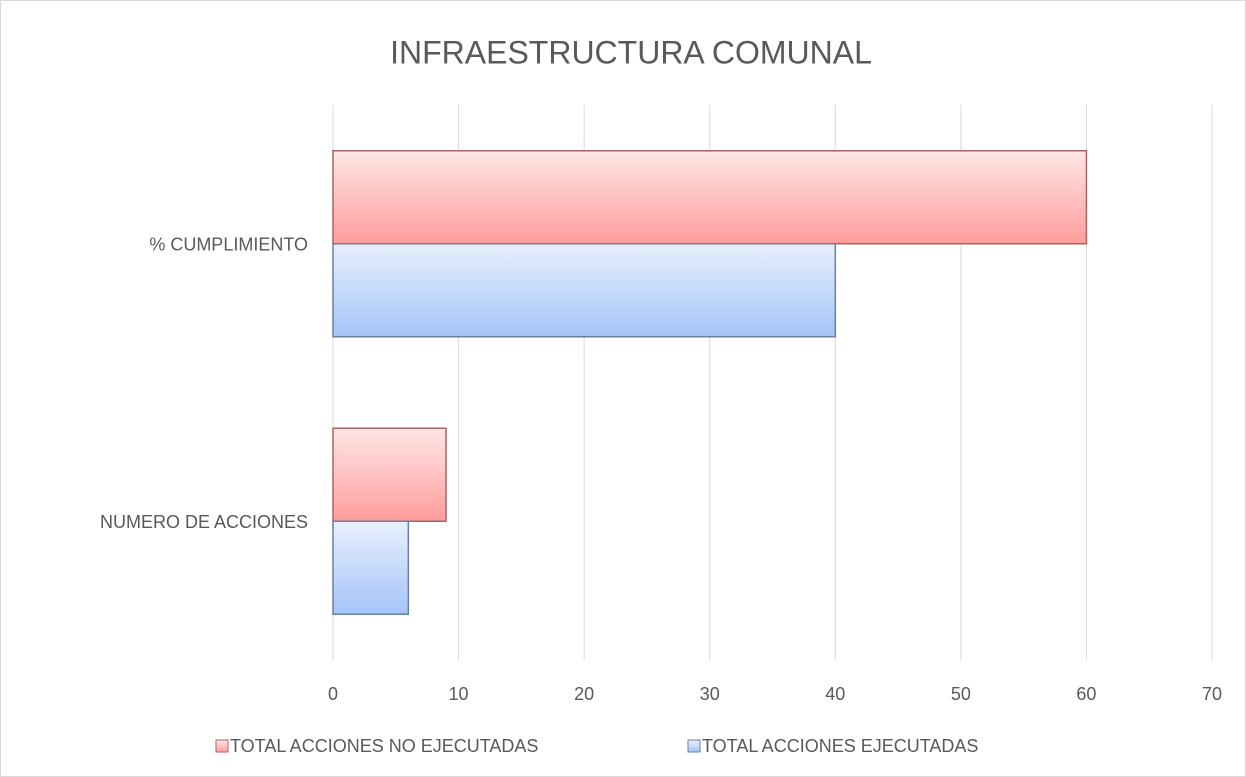 This screenshot has height=777, width=1246. What do you see at coordinates (631, 52) in the screenshot?
I see `chart-title: INFRAESTRUCTURA COMUNAL` at bounding box center [631, 52].